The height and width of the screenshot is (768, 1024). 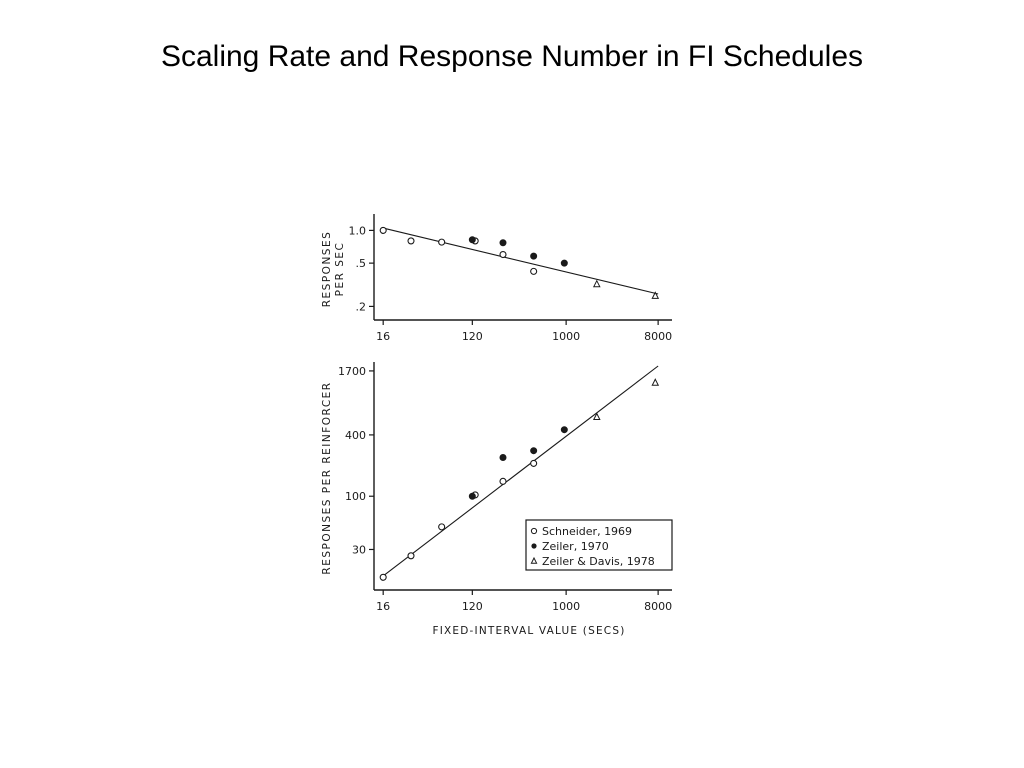 What do you see at coordinates (598, 561) in the screenshot?
I see `legend-label: Zeiler & Davis, 1978` at bounding box center [598, 561].